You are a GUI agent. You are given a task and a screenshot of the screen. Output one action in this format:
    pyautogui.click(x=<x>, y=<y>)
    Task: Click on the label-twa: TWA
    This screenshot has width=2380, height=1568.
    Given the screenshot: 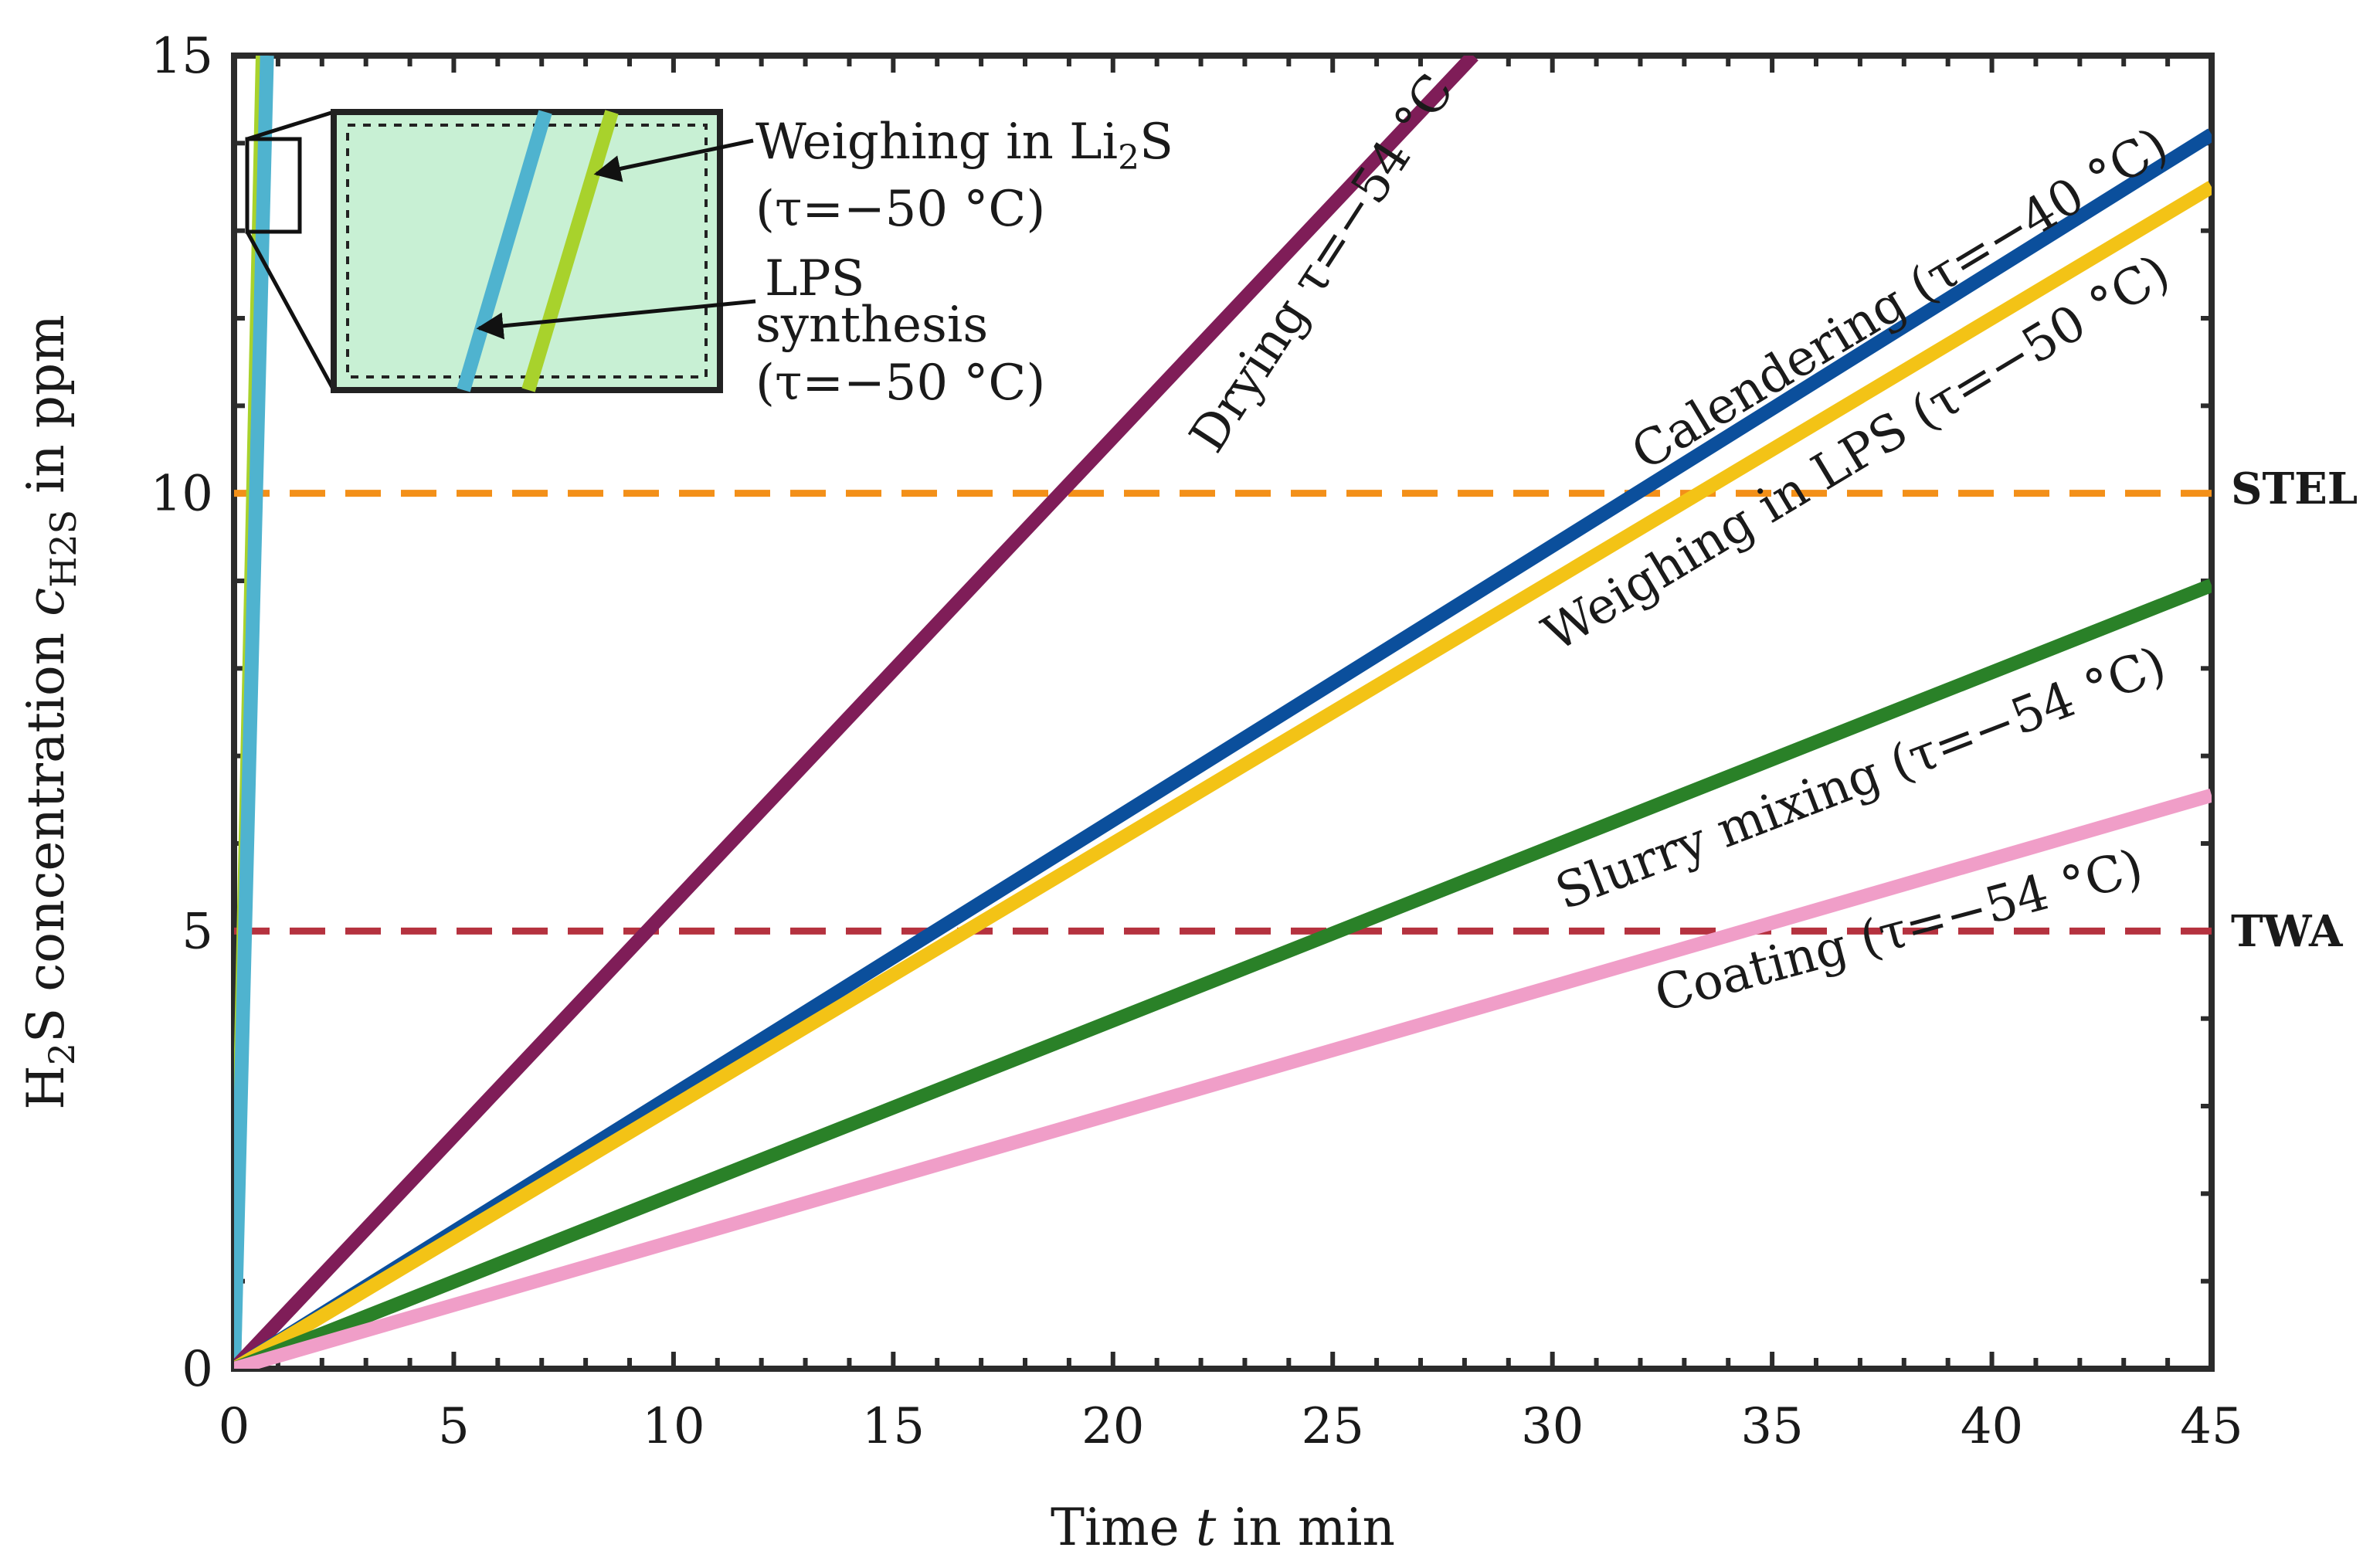 What is the action you would take?
    pyautogui.click(x=2287, y=932)
    